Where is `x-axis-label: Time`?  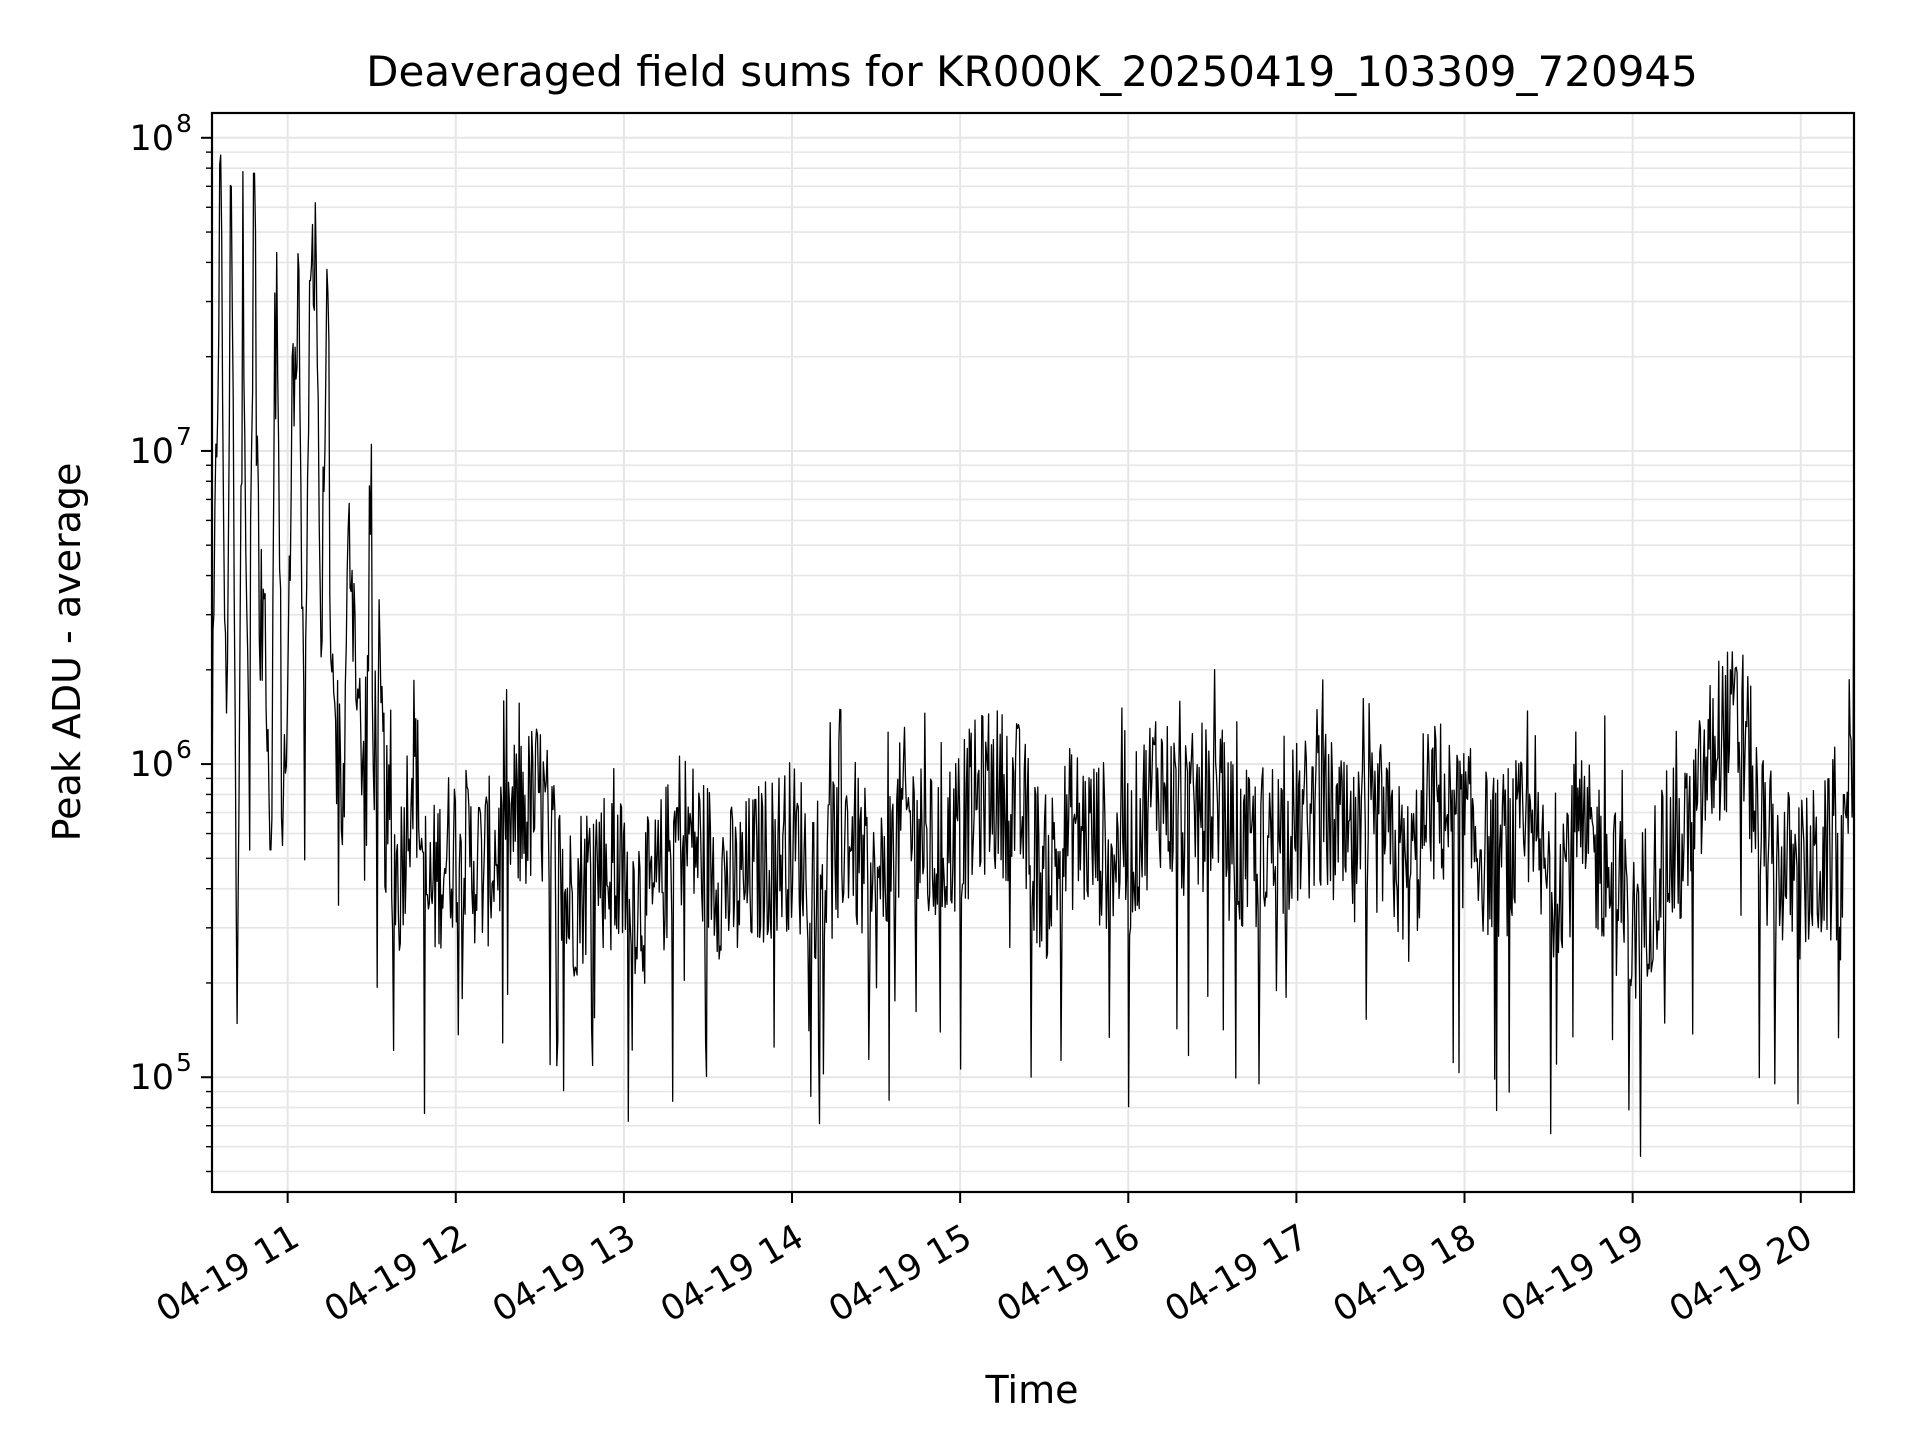 x-axis-label: Time is located at coordinates (1032, 1390).